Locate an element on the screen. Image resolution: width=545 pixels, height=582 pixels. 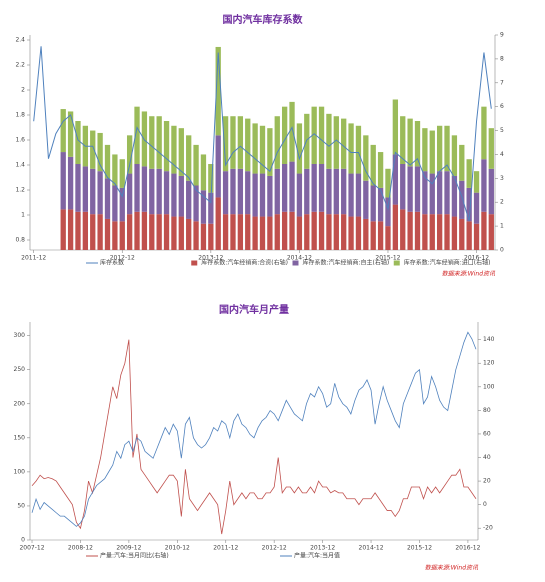
y-tick-label: 200 is located at coordinates (20, 403).